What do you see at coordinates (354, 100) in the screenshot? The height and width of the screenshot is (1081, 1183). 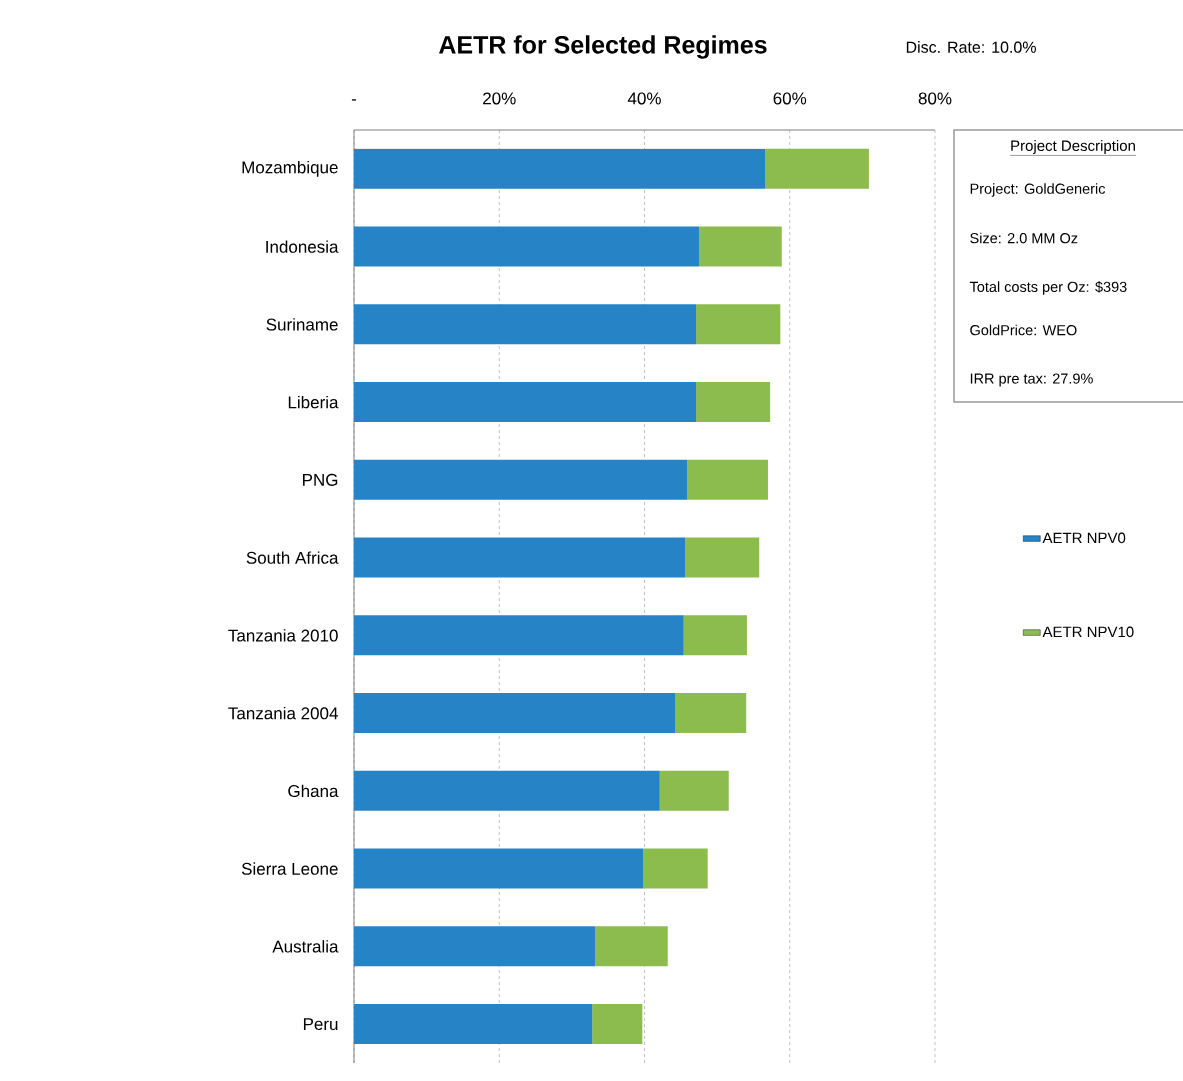 I see `x-tick-label: -` at bounding box center [354, 100].